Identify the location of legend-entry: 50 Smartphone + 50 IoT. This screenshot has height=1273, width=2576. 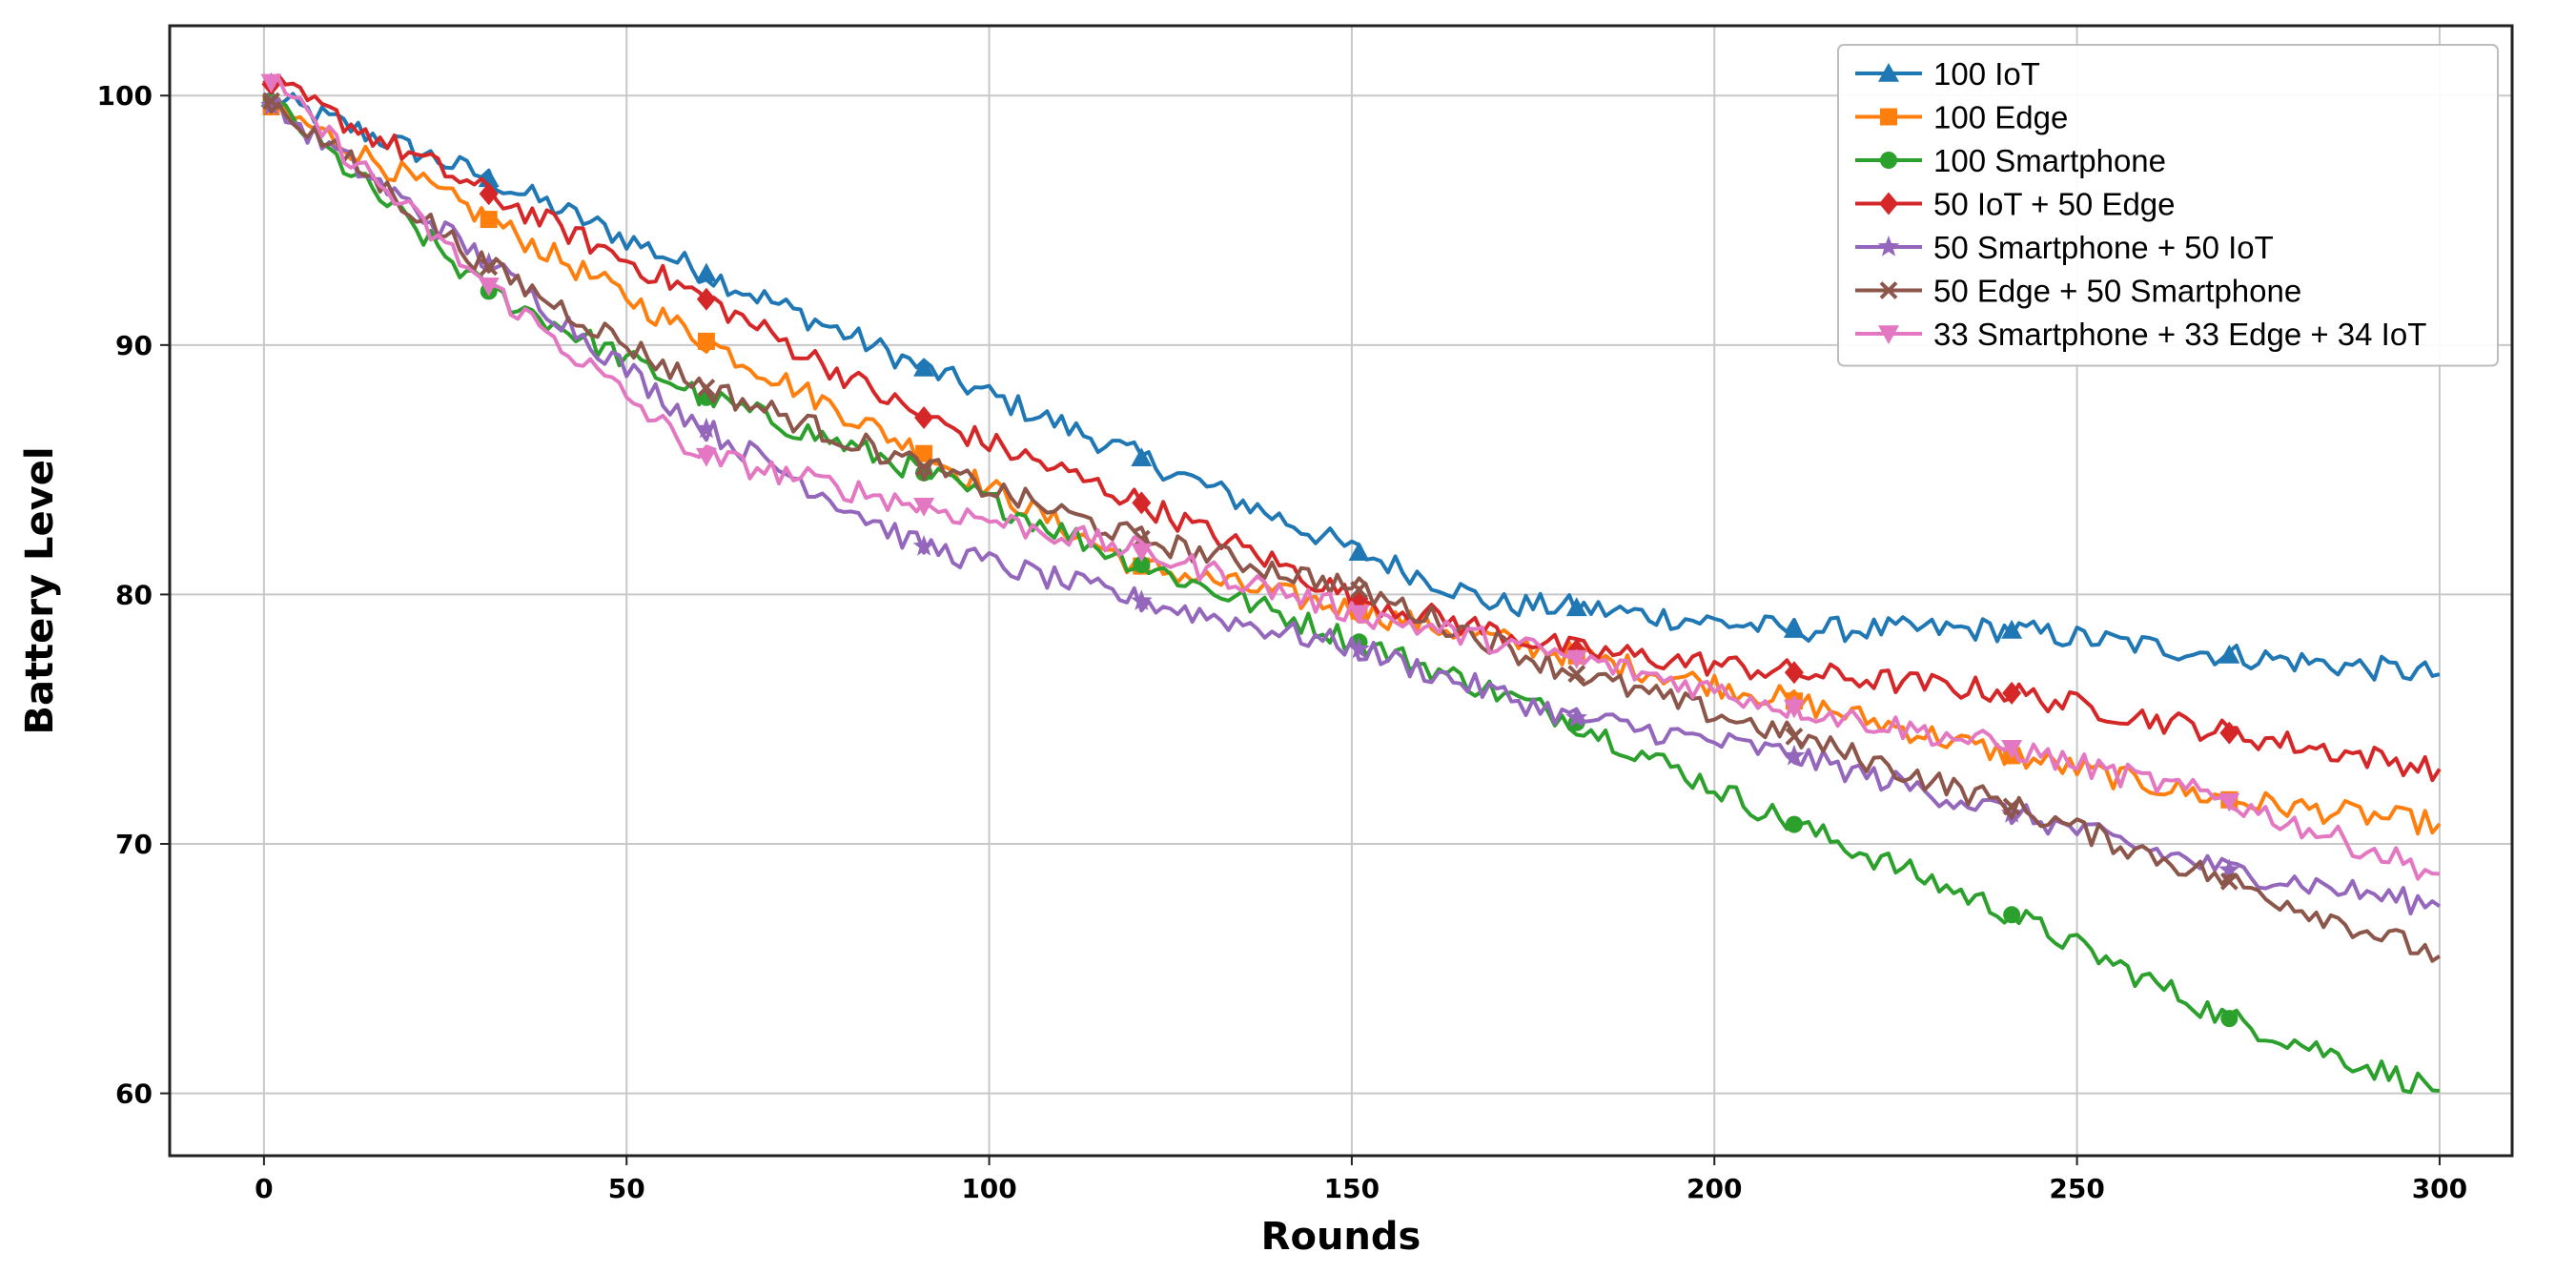
(2065, 247).